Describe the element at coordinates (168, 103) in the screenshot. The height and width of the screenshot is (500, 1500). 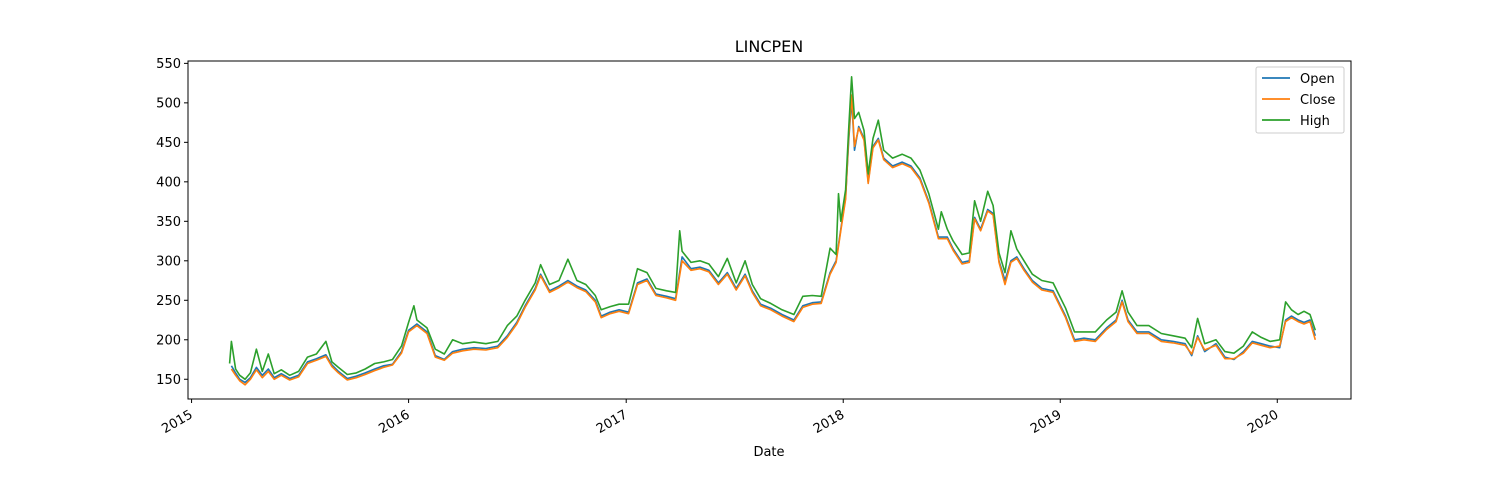
I see `y-tick-label: 500` at that location.